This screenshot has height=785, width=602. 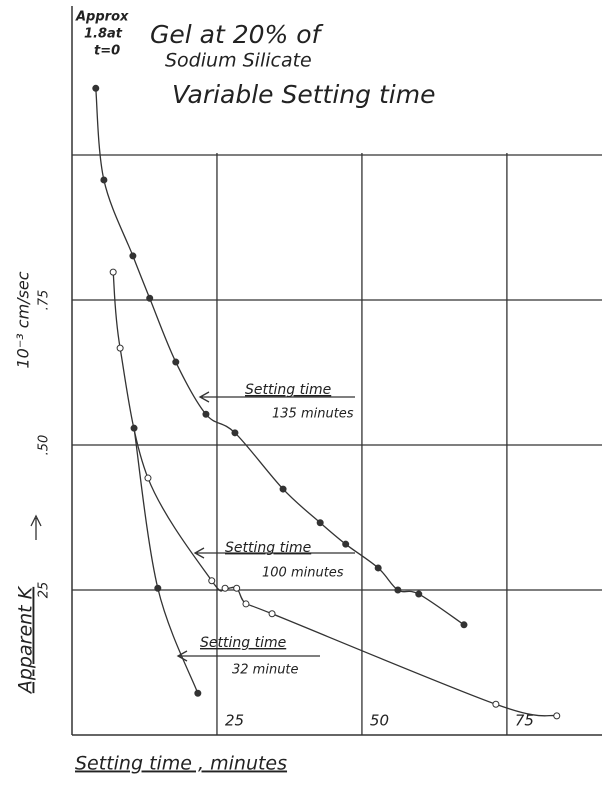 What do you see at coordinates (44, 590) in the screenshot?
I see `y-tick-label: 25` at bounding box center [44, 590].